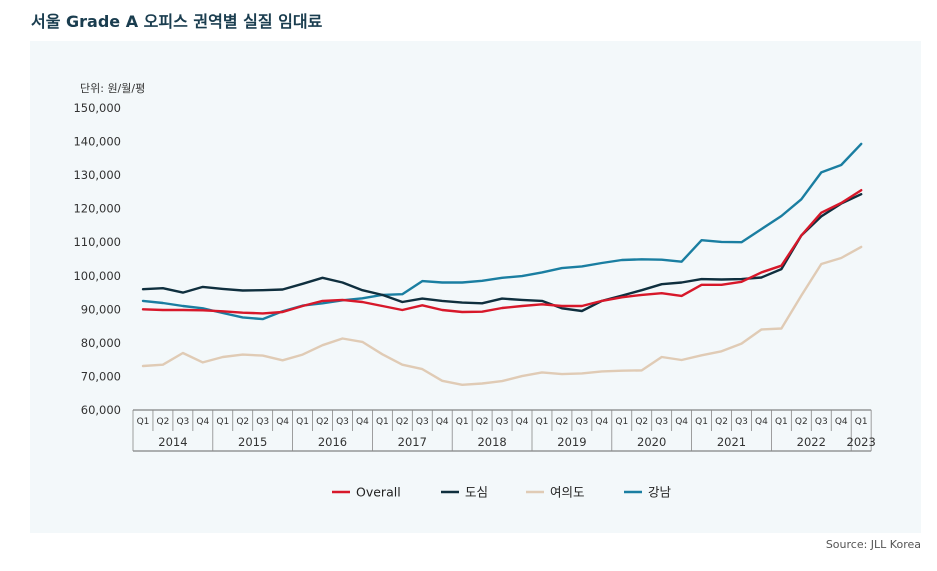 This screenshot has height=571, width=937. I want to click on chart-title: 서울 Grade A 오피스 권역별 실질 임대료, so click(177, 21).